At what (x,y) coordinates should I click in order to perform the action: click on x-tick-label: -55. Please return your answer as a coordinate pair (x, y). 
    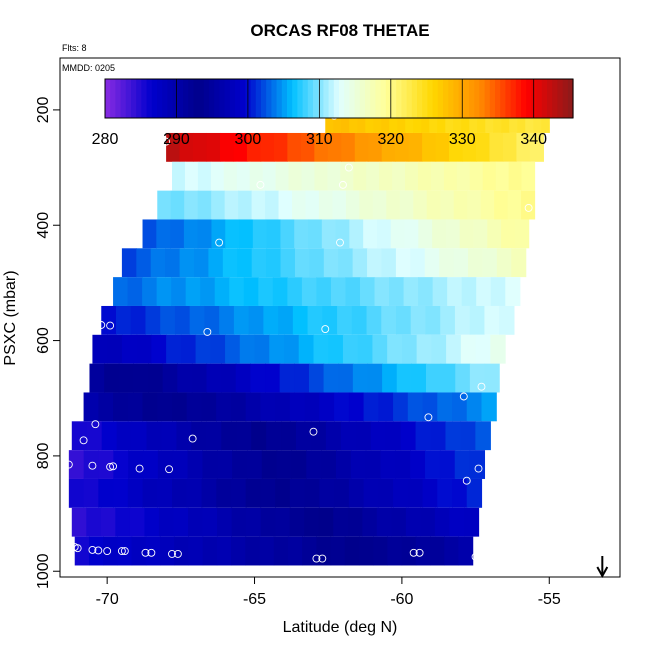
    Looking at the image, I should click on (549, 599).